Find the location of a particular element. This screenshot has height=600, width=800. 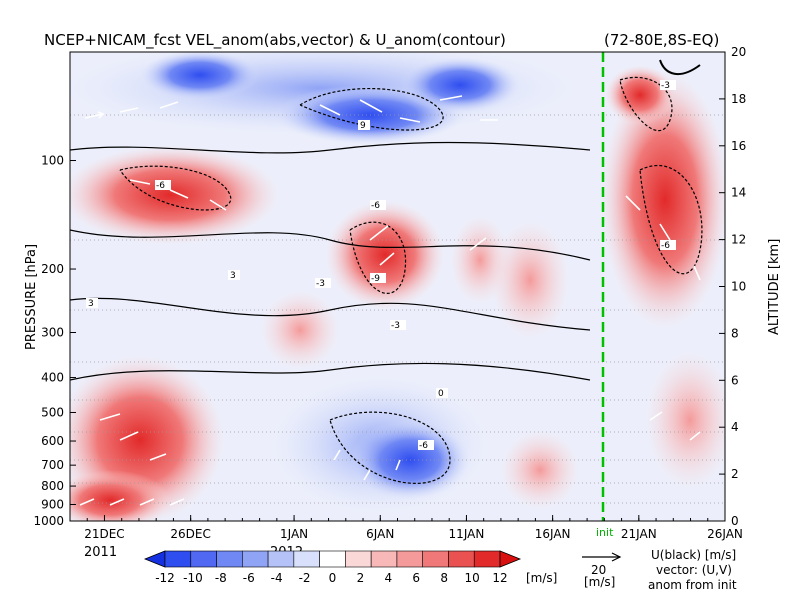

y-tick-label: 300 is located at coordinates (52, 333).